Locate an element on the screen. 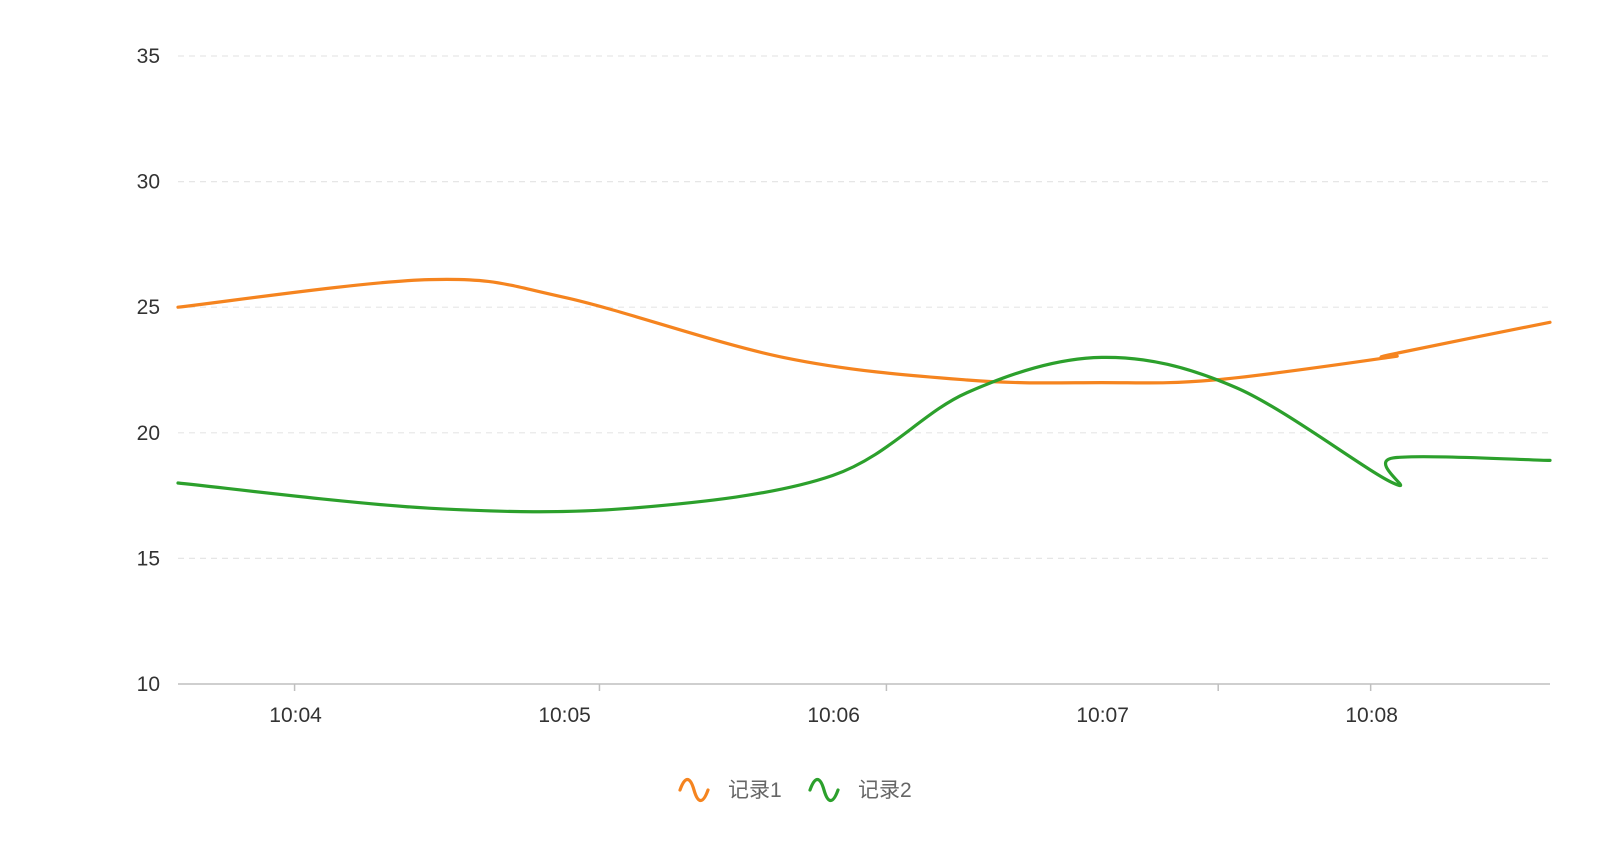 The width and height of the screenshot is (1600, 861). legend-item-2: 记录2 is located at coordinates (860, 790).